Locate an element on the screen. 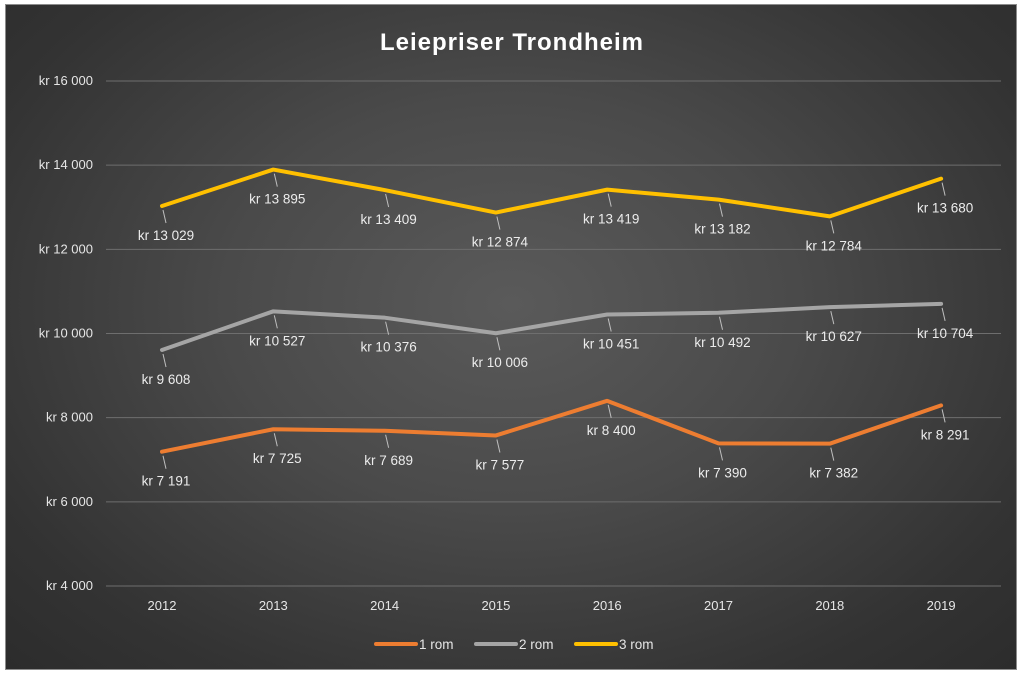 Image resolution: width=1024 pixels, height=676 pixels. y-tick-label: kr 16 000 is located at coordinates (66, 80).